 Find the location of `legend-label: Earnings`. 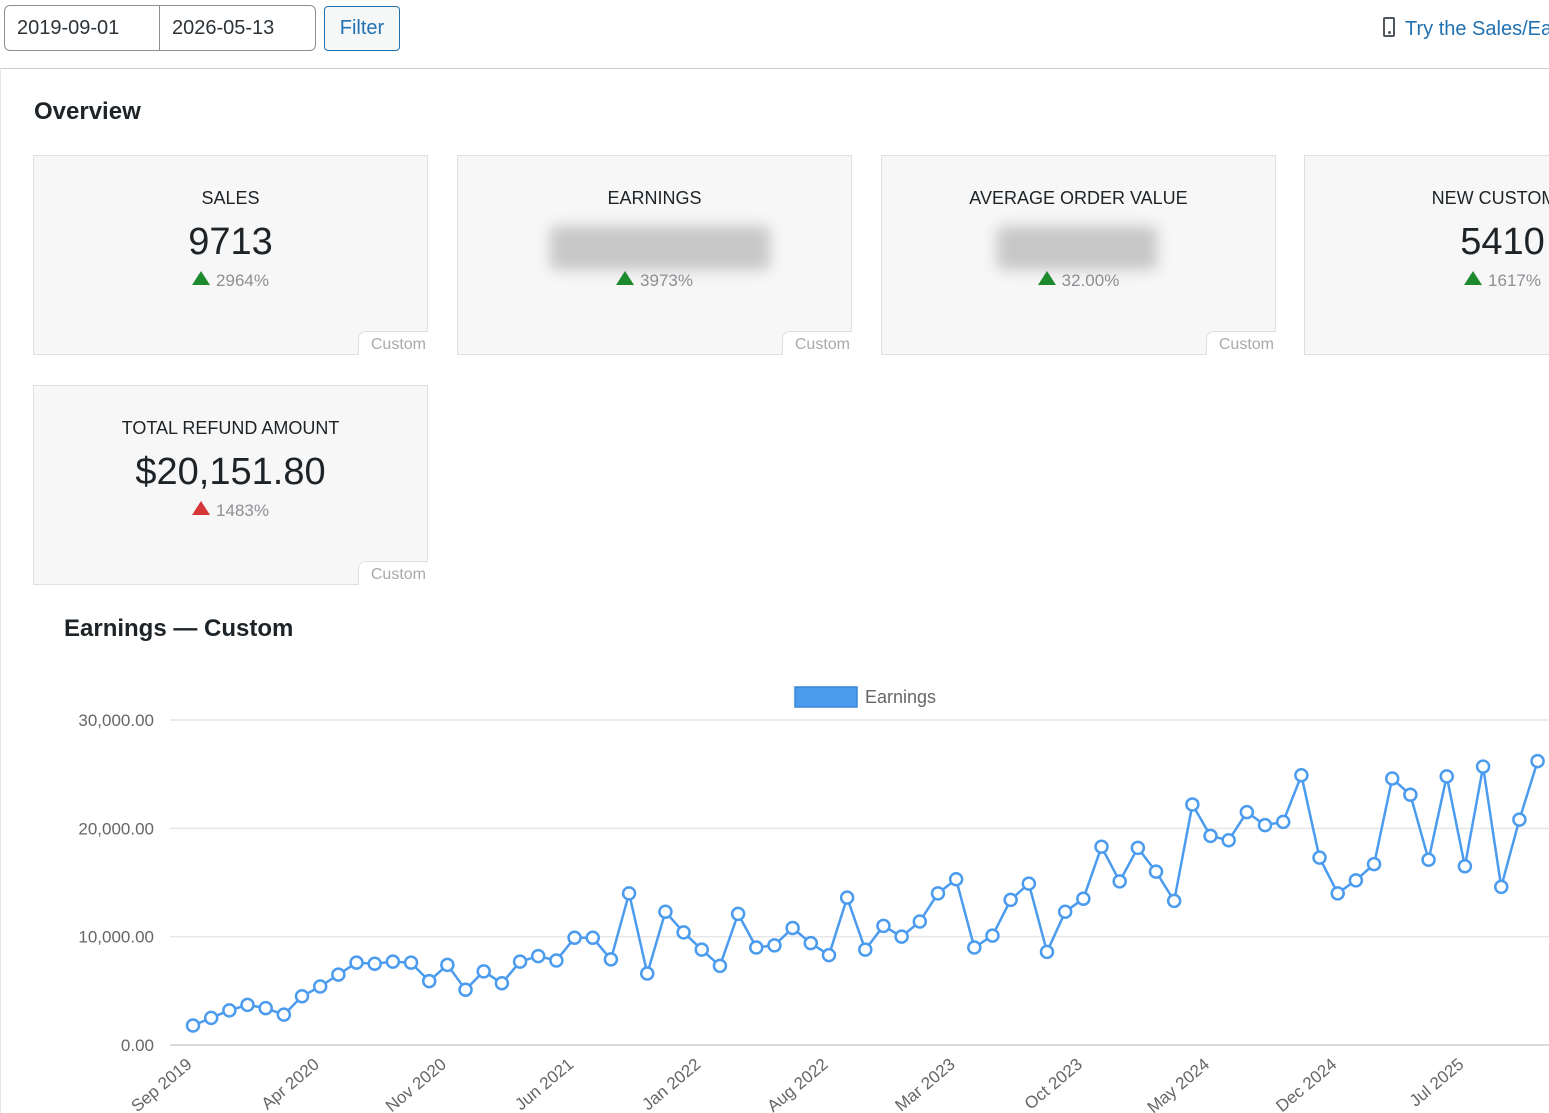

legend-label: Earnings is located at coordinates (900, 697).